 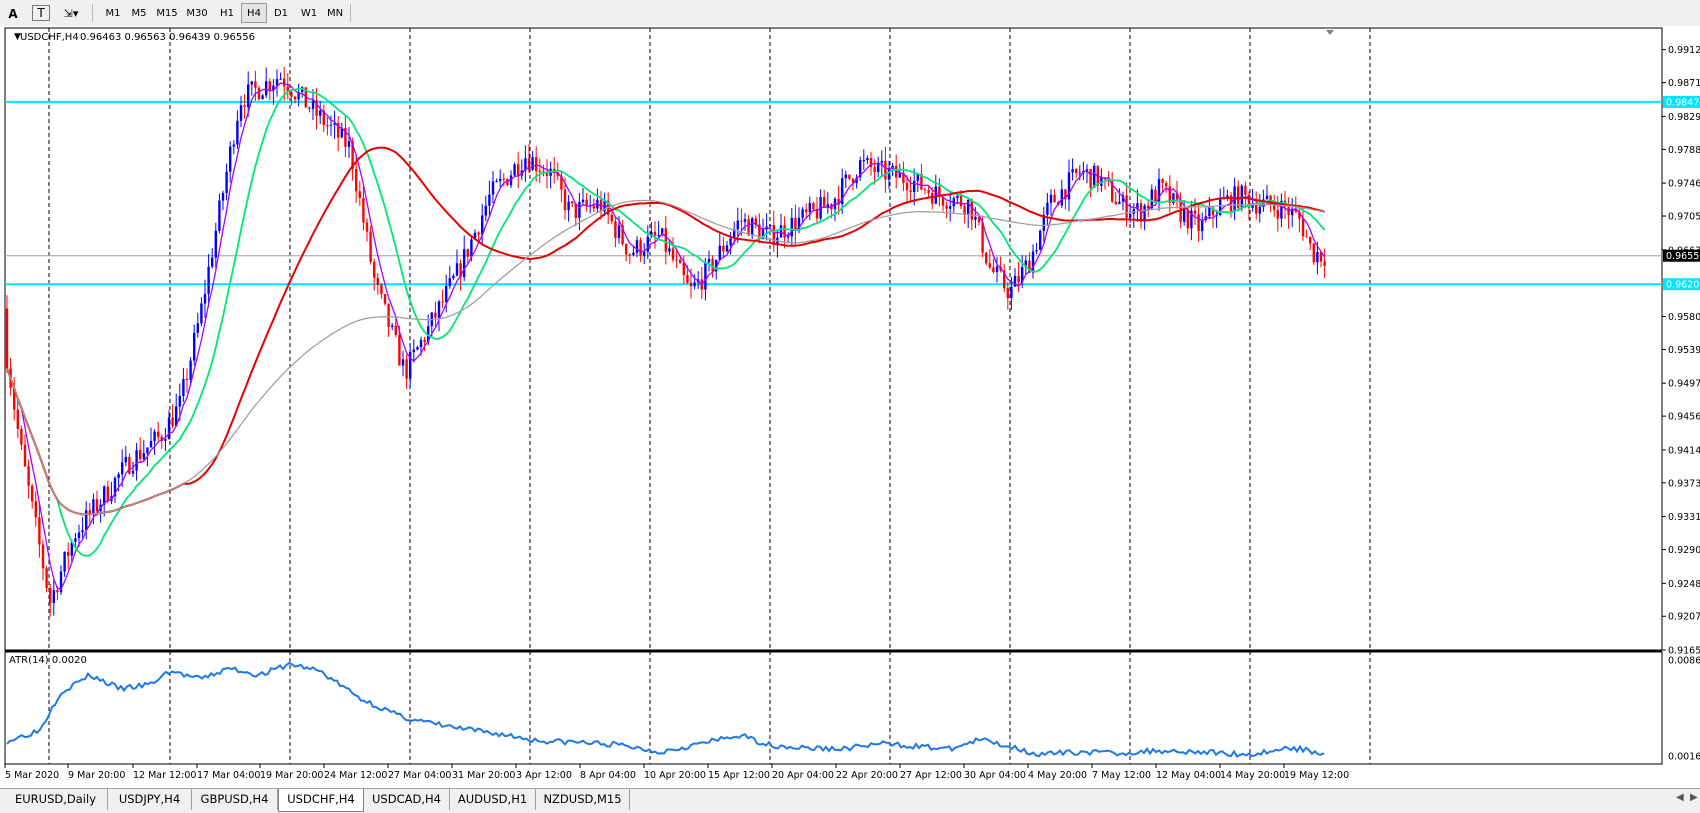 I want to click on text-tool-button: A, so click(x=13, y=14).